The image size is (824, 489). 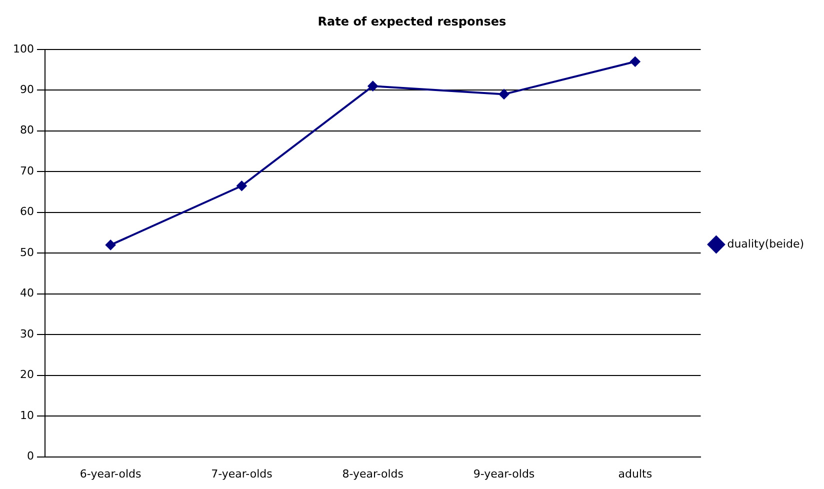 What do you see at coordinates (242, 473) in the screenshot?
I see `x-tick-label: 7-year-olds` at bounding box center [242, 473].